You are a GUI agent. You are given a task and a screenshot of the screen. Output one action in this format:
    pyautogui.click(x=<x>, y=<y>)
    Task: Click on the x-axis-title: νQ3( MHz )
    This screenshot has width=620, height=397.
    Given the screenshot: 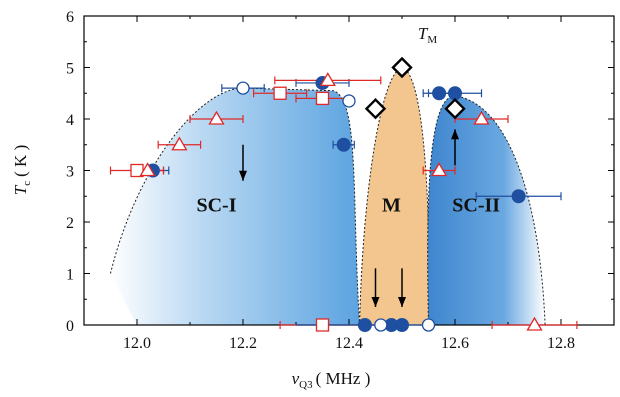 What is the action you would take?
    pyautogui.click(x=331, y=380)
    